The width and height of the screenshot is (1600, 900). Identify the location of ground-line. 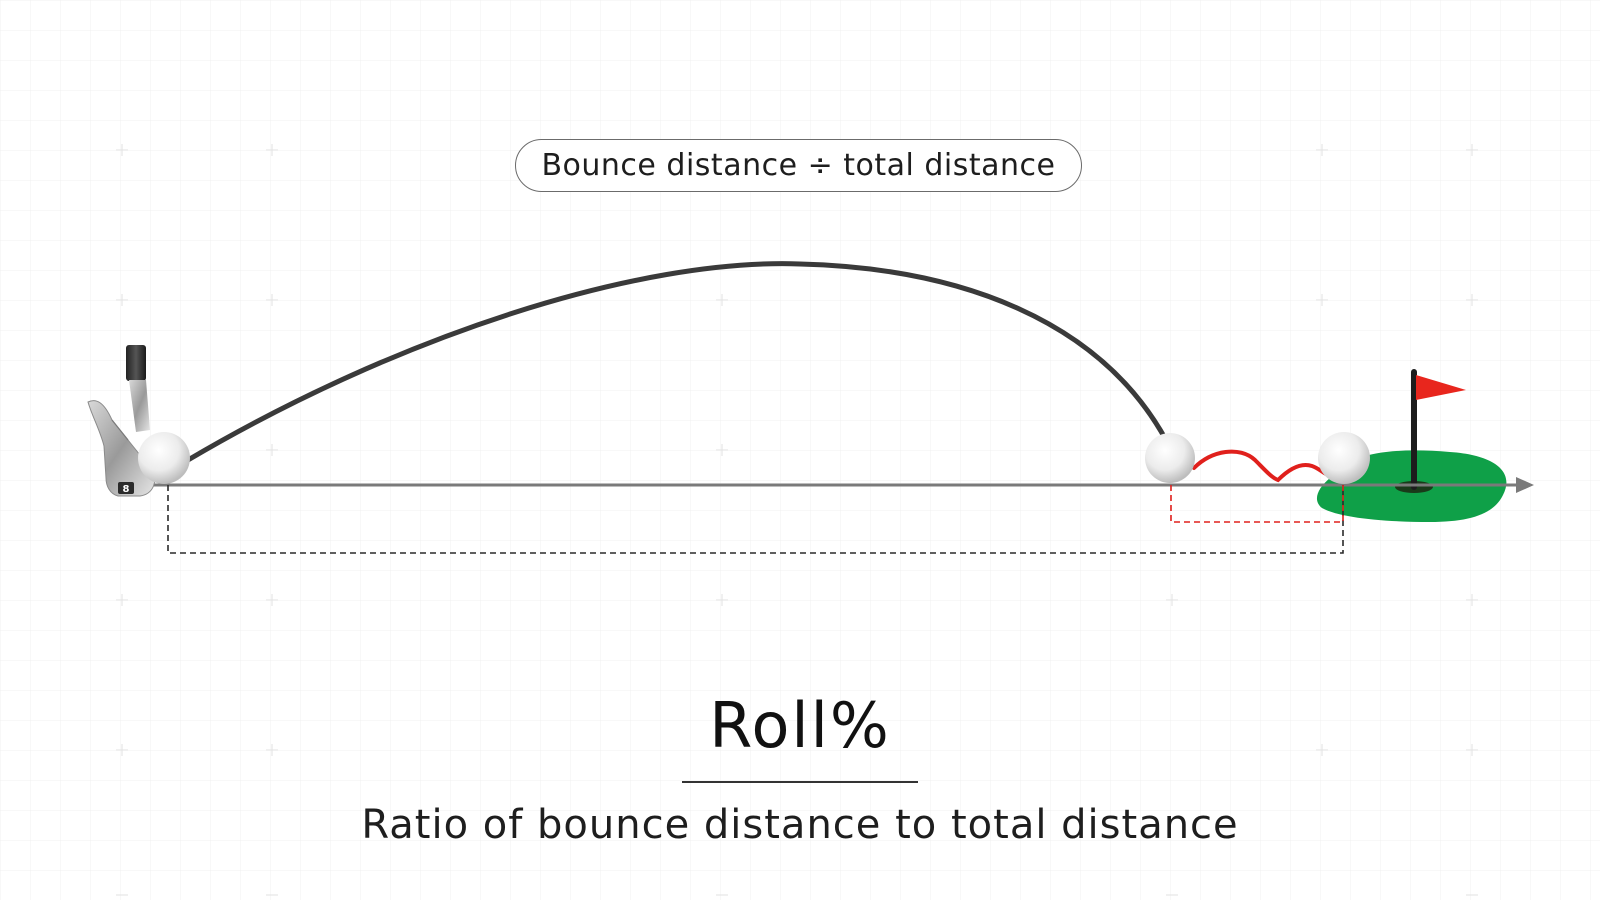
(842, 485).